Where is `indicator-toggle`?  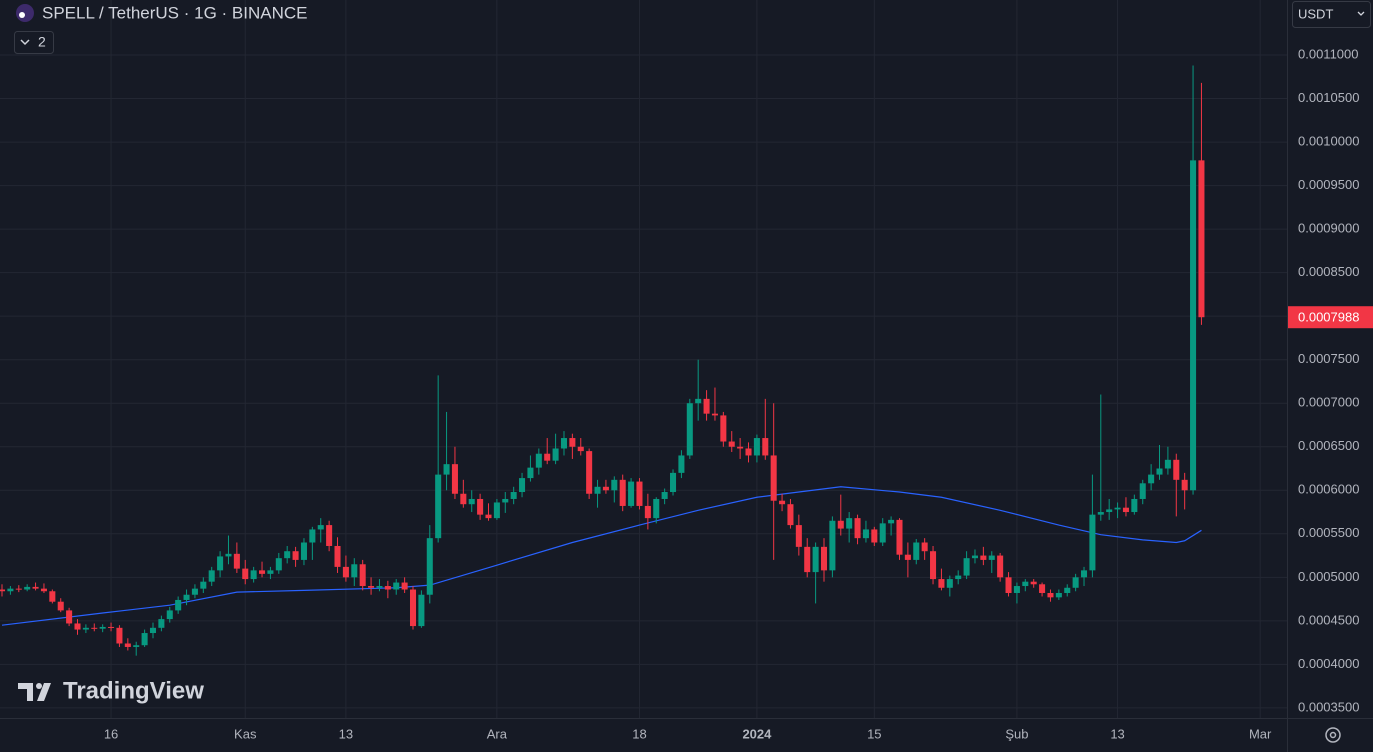
indicator-toggle is located at coordinates (34, 42).